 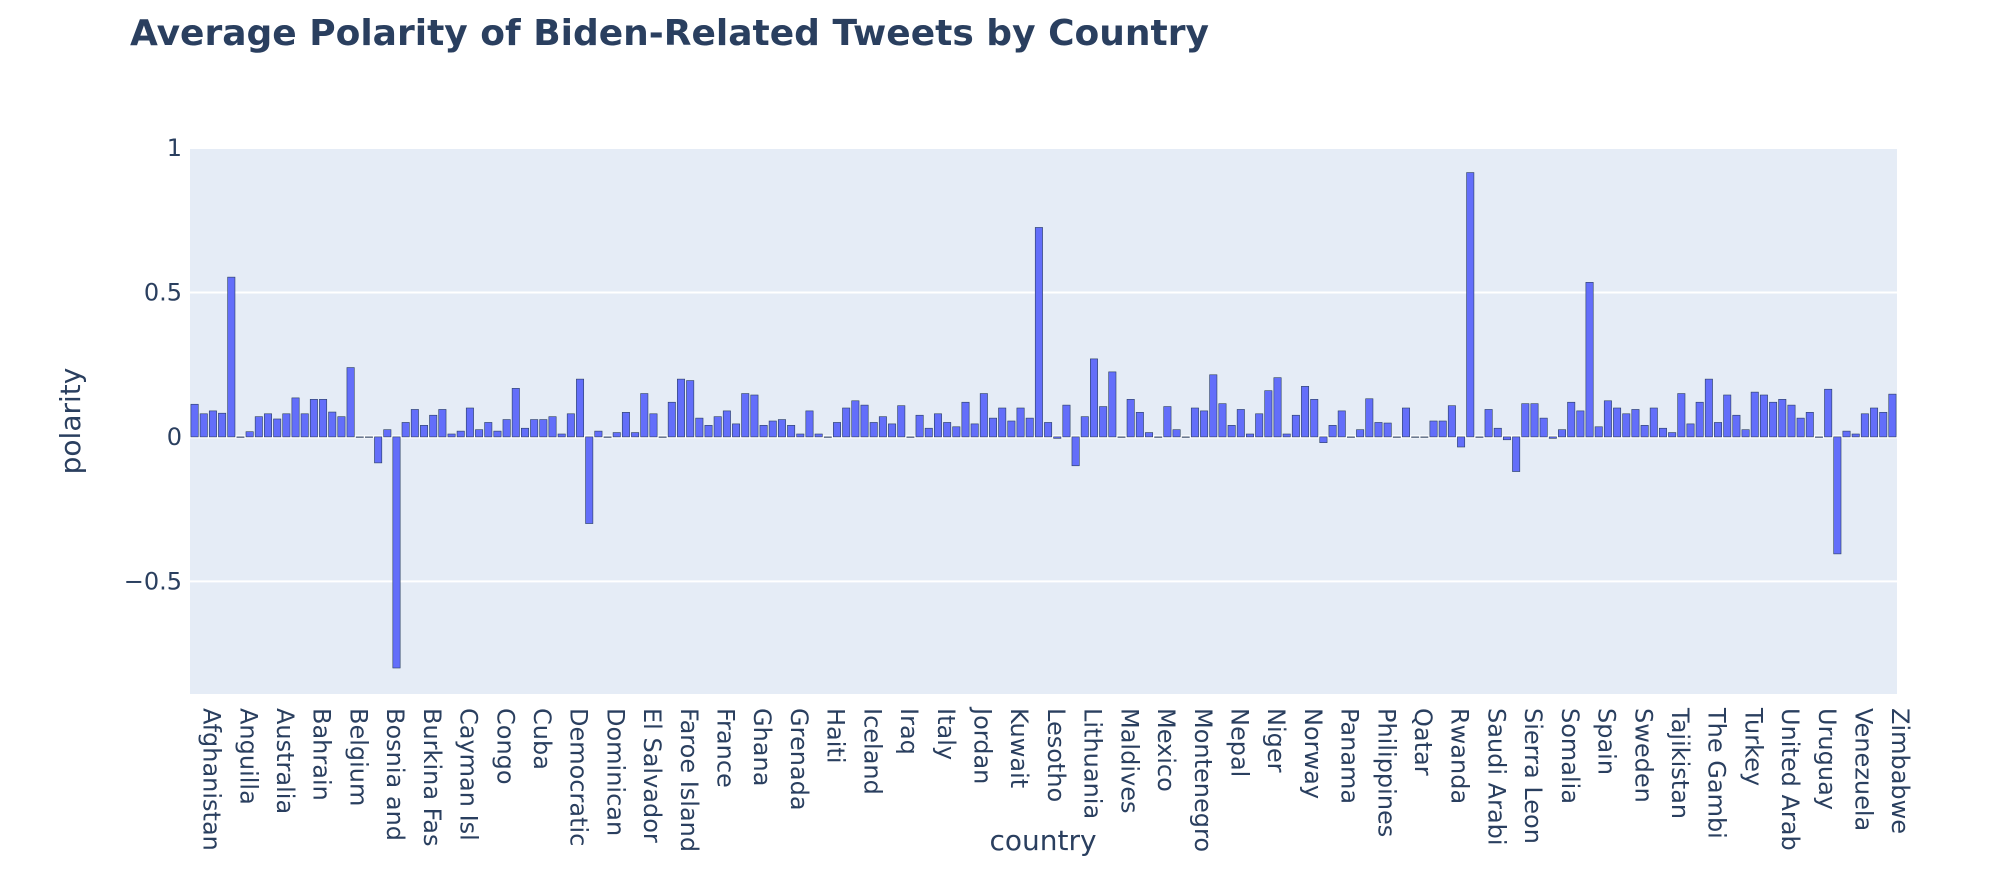 What do you see at coordinates (358, 757) in the screenshot?
I see `x-tick-label: Belgium` at bounding box center [358, 757].